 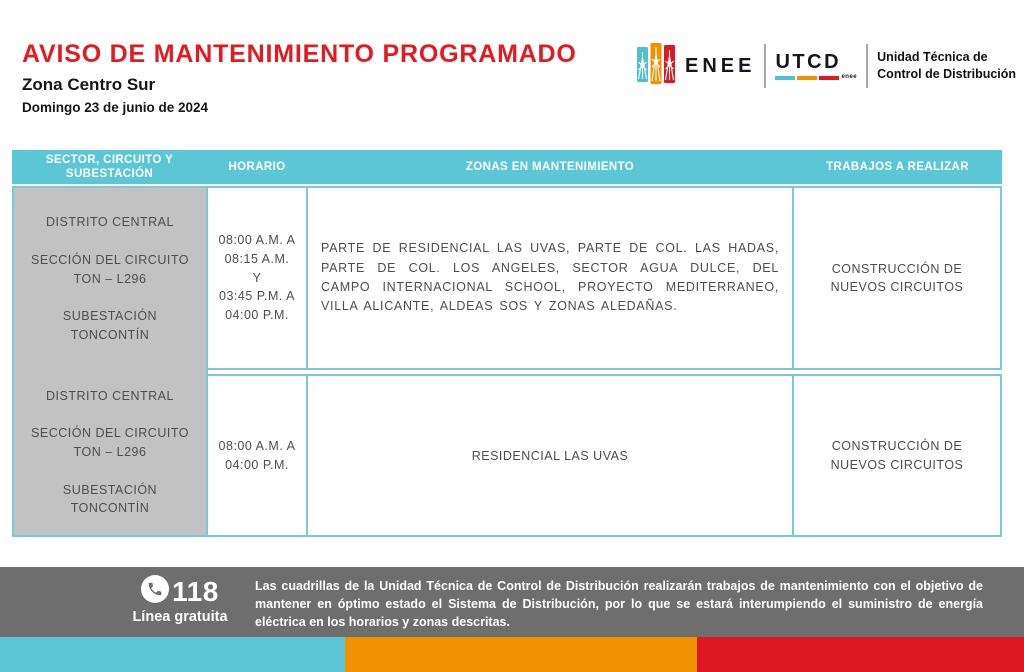 What do you see at coordinates (807, 78) in the screenshot?
I see `utcd-underline-orange` at bounding box center [807, 78].